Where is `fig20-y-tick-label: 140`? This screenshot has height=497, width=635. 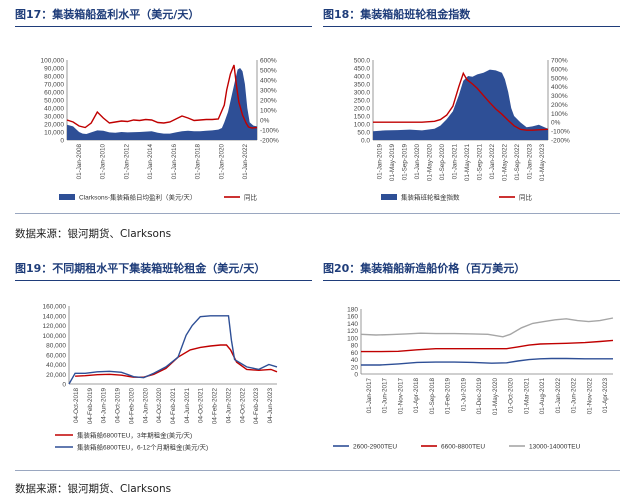
fig20-y-tick-label: 140 is located at coordinates (352, 324).